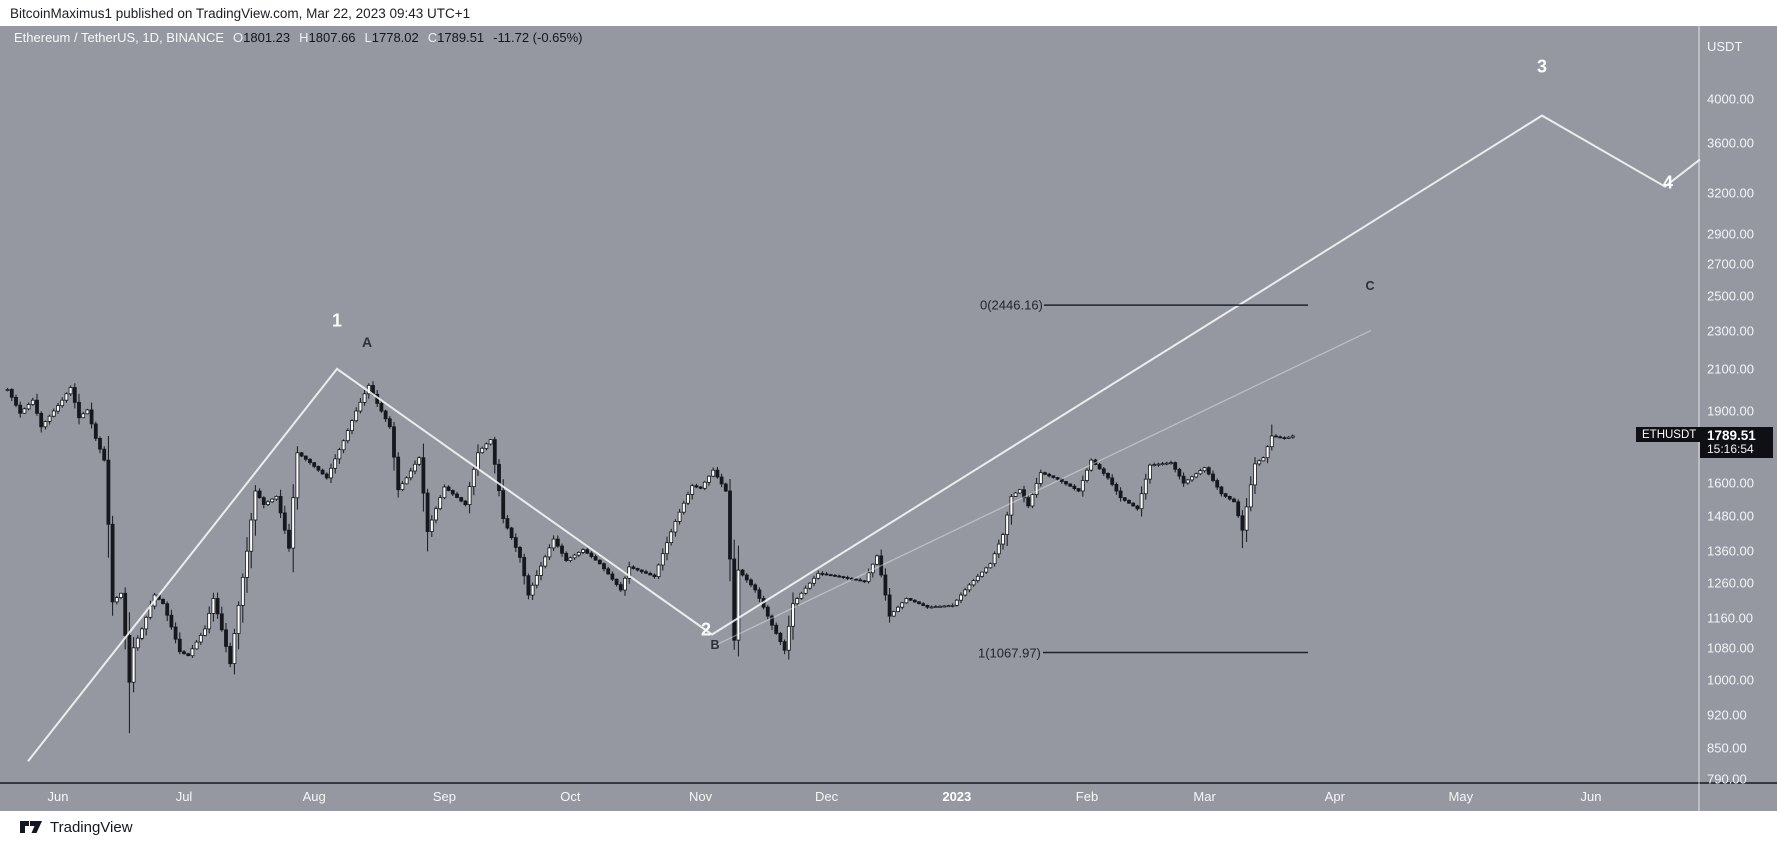 The height and width of the screenshot is (845, 1777). What do you see at coordinates (184, 796) in the screenshot?
I see `time-tick-jul: Jul` at bounding box center [184, 796].